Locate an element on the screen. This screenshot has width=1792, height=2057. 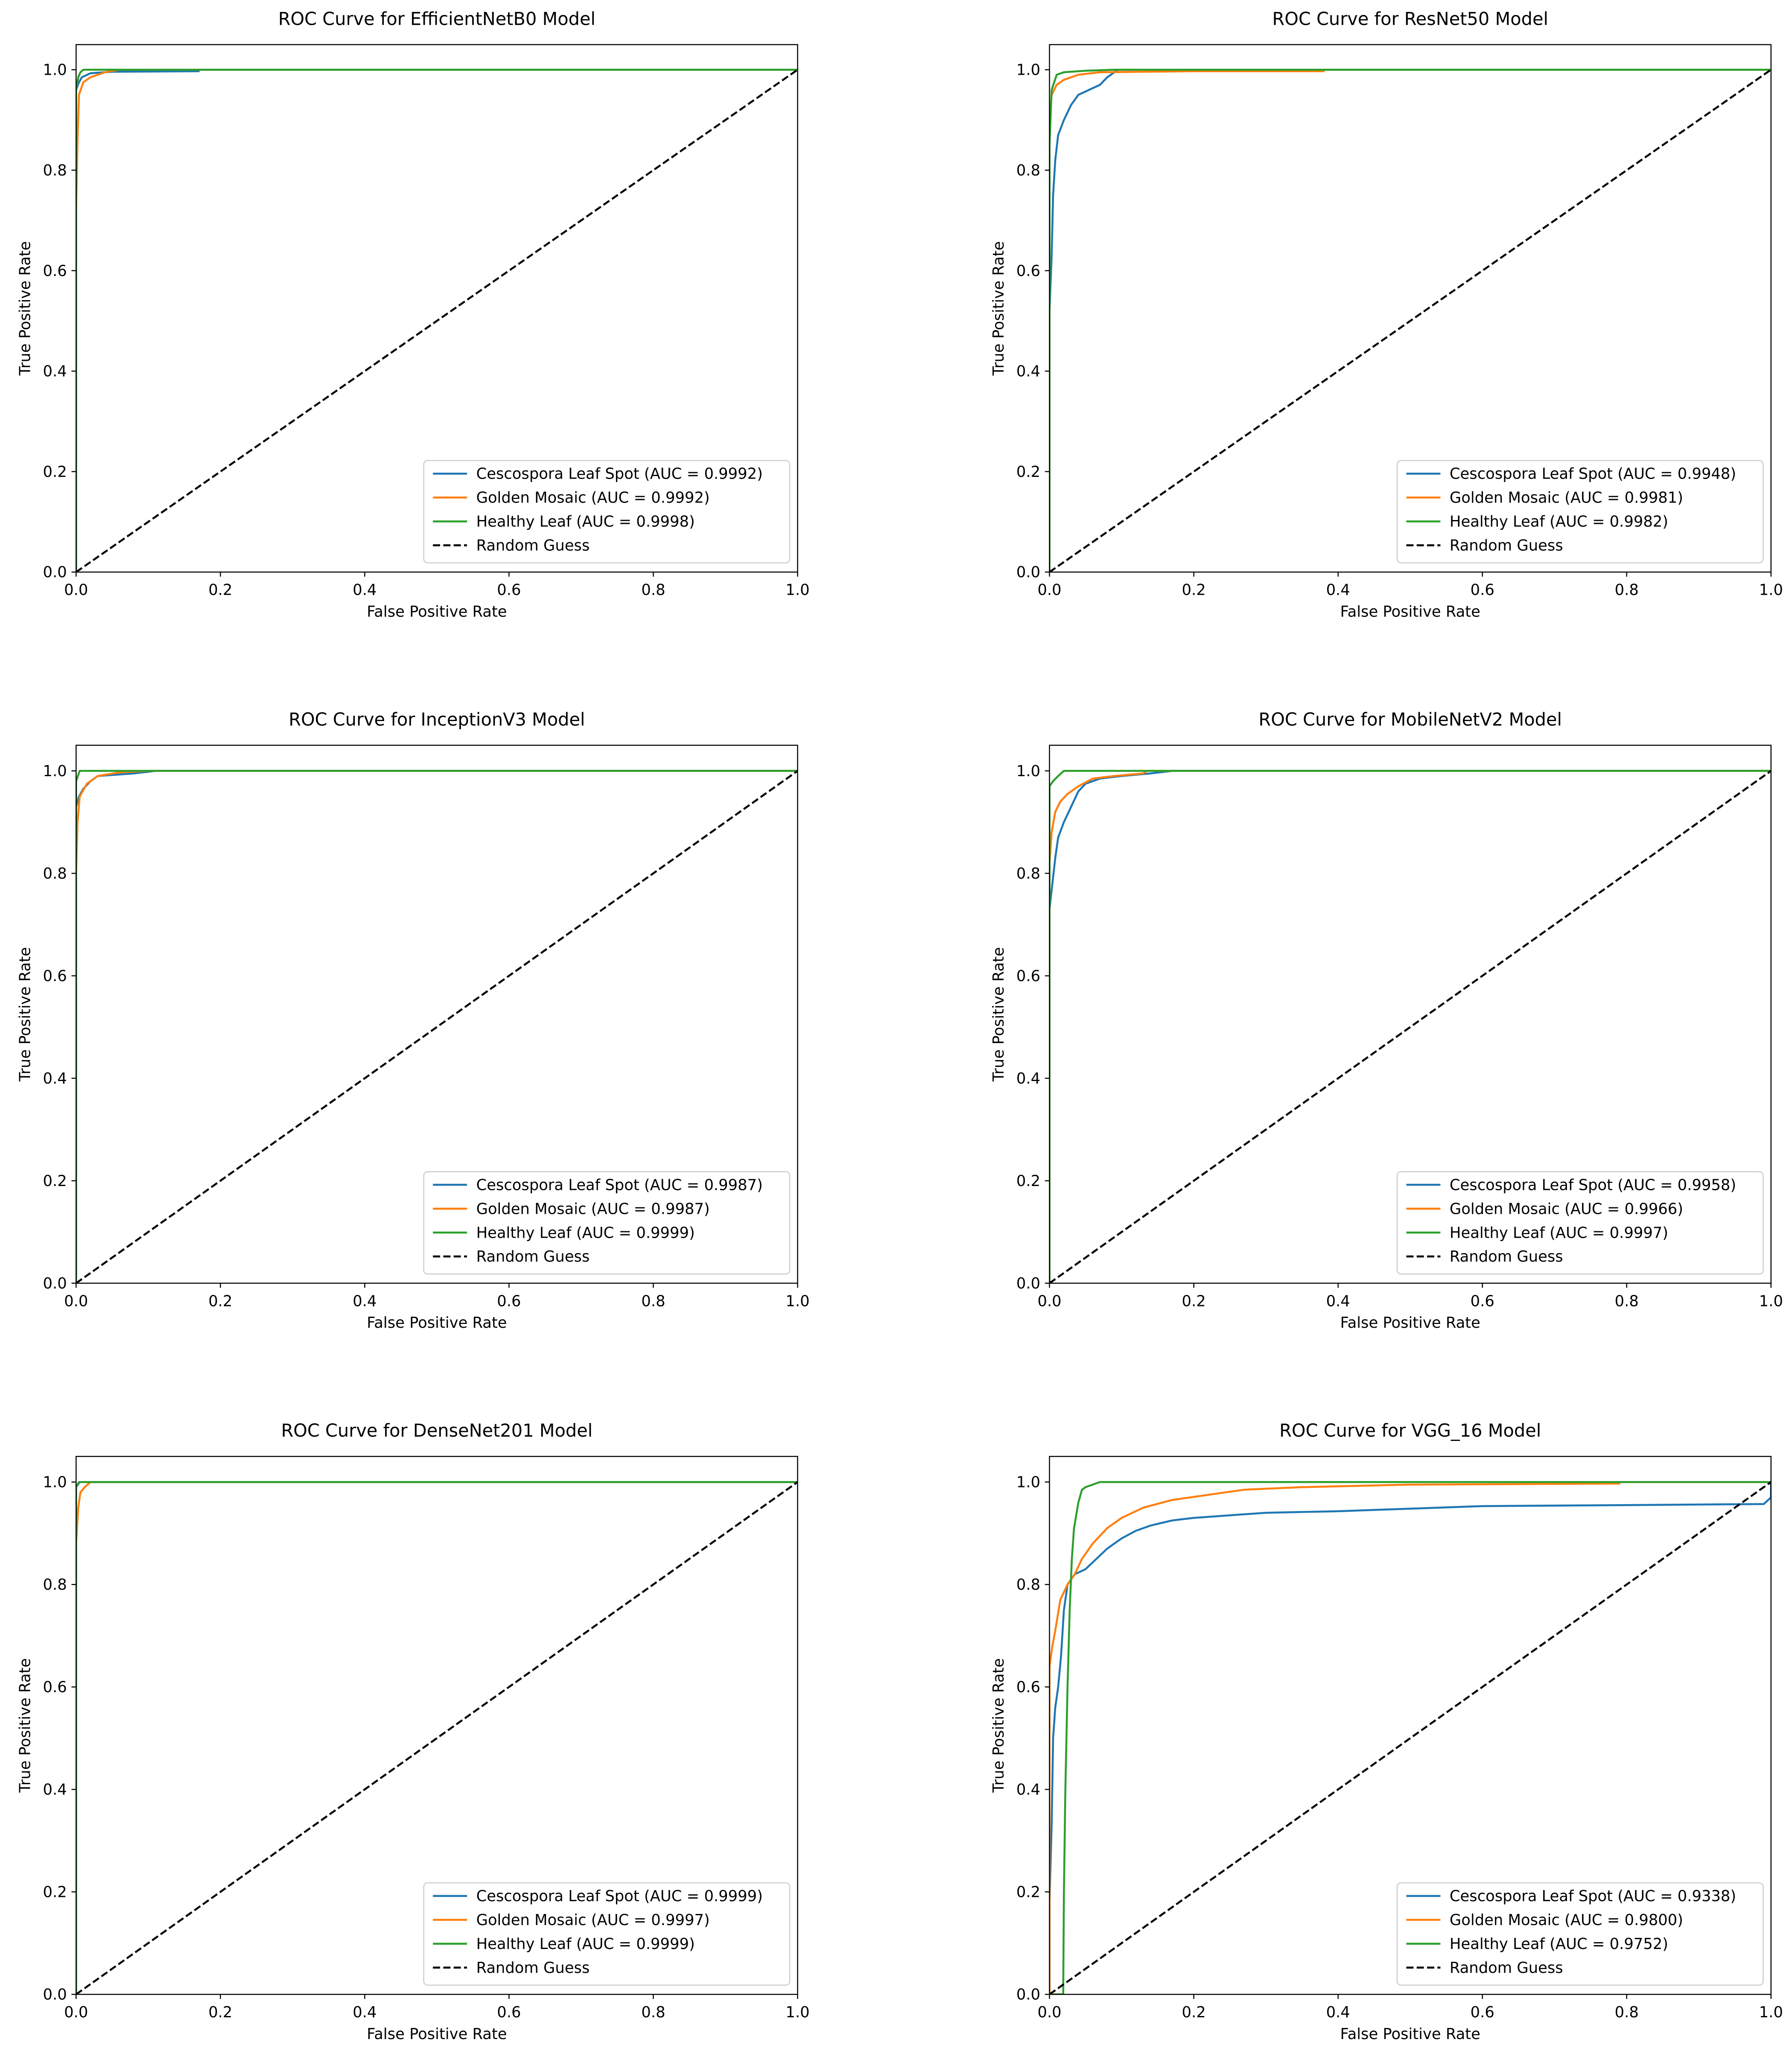
chart-2-title: ROC Curve for InceptionV3 Model is located at coordinates (437, 719).